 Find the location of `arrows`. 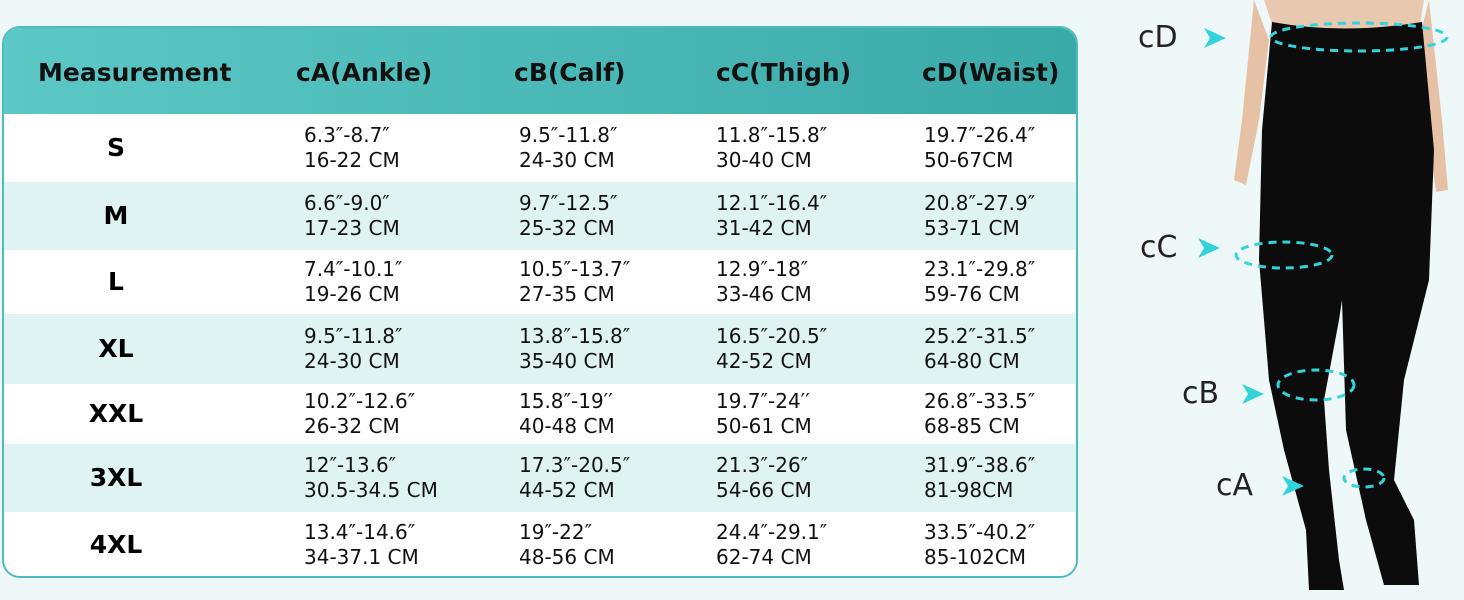

arrows is located at coordinates (1251, 262).